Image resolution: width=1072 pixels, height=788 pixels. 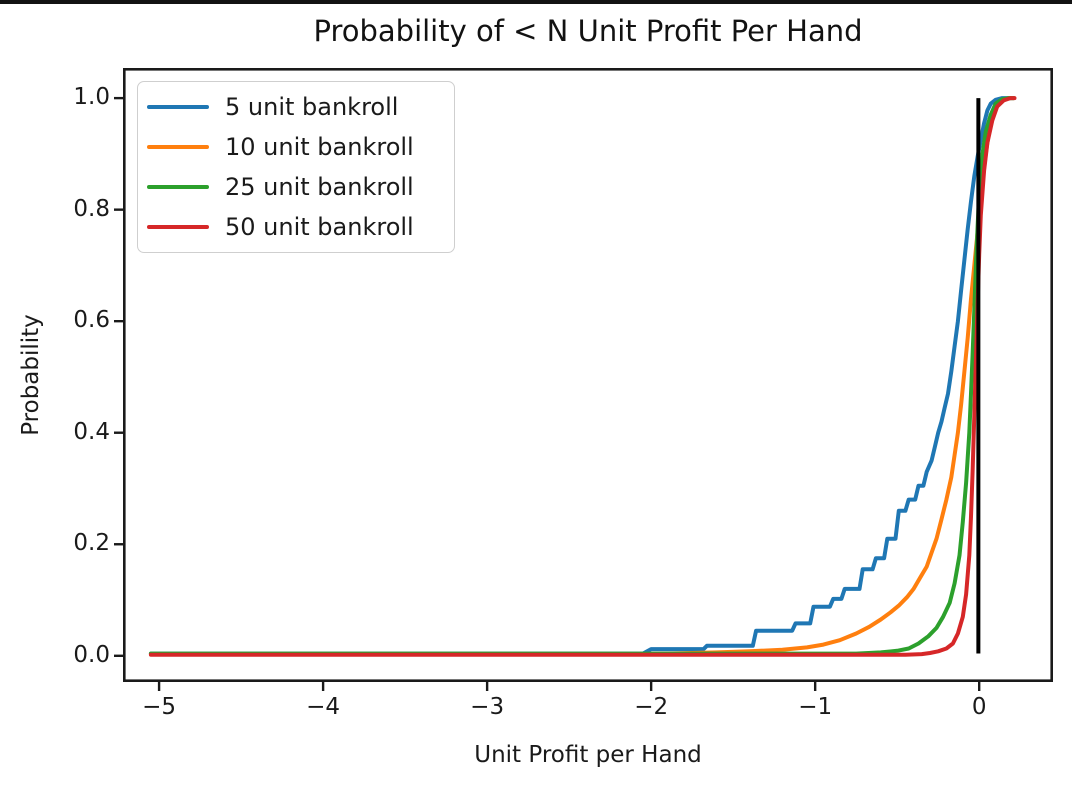 What do you see at coordinates (319, 187) in the screenshot?
I see `legend-label: 25 unit bankroll` at bounding box center [319, 187].